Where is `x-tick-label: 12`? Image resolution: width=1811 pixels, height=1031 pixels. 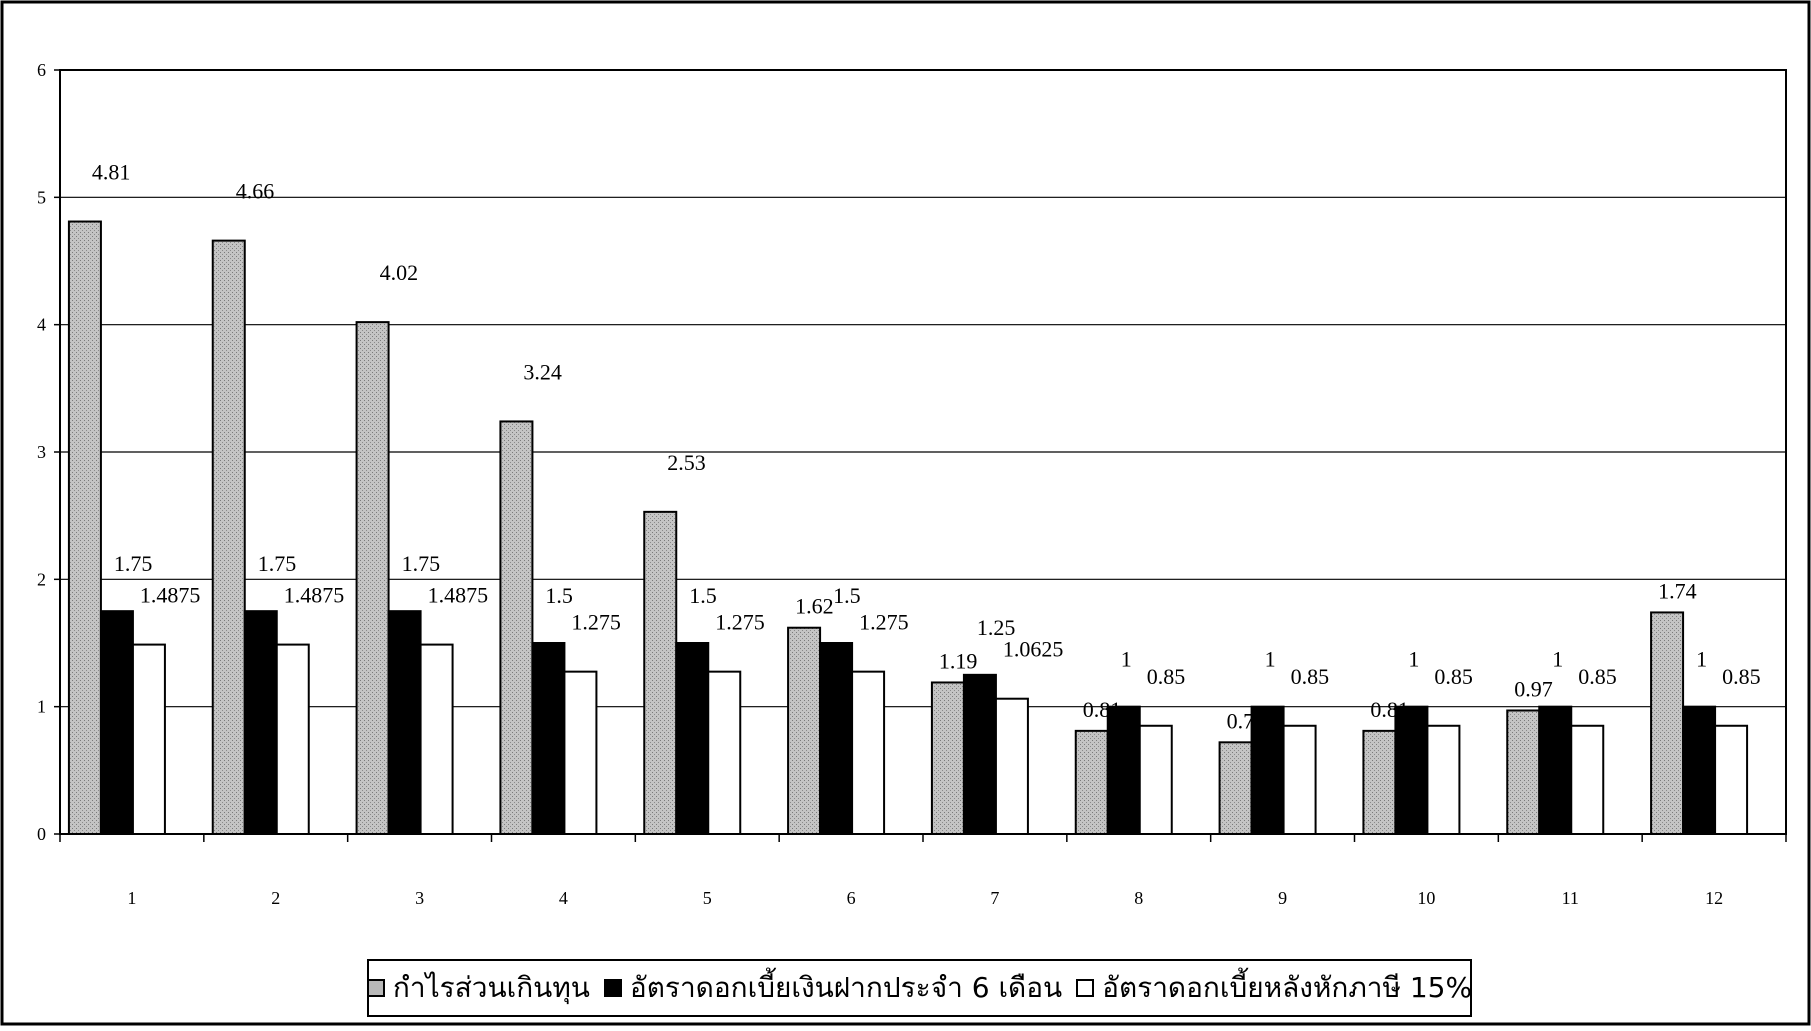 x-tick-label: 12 is located at coordinates (1714, 898).